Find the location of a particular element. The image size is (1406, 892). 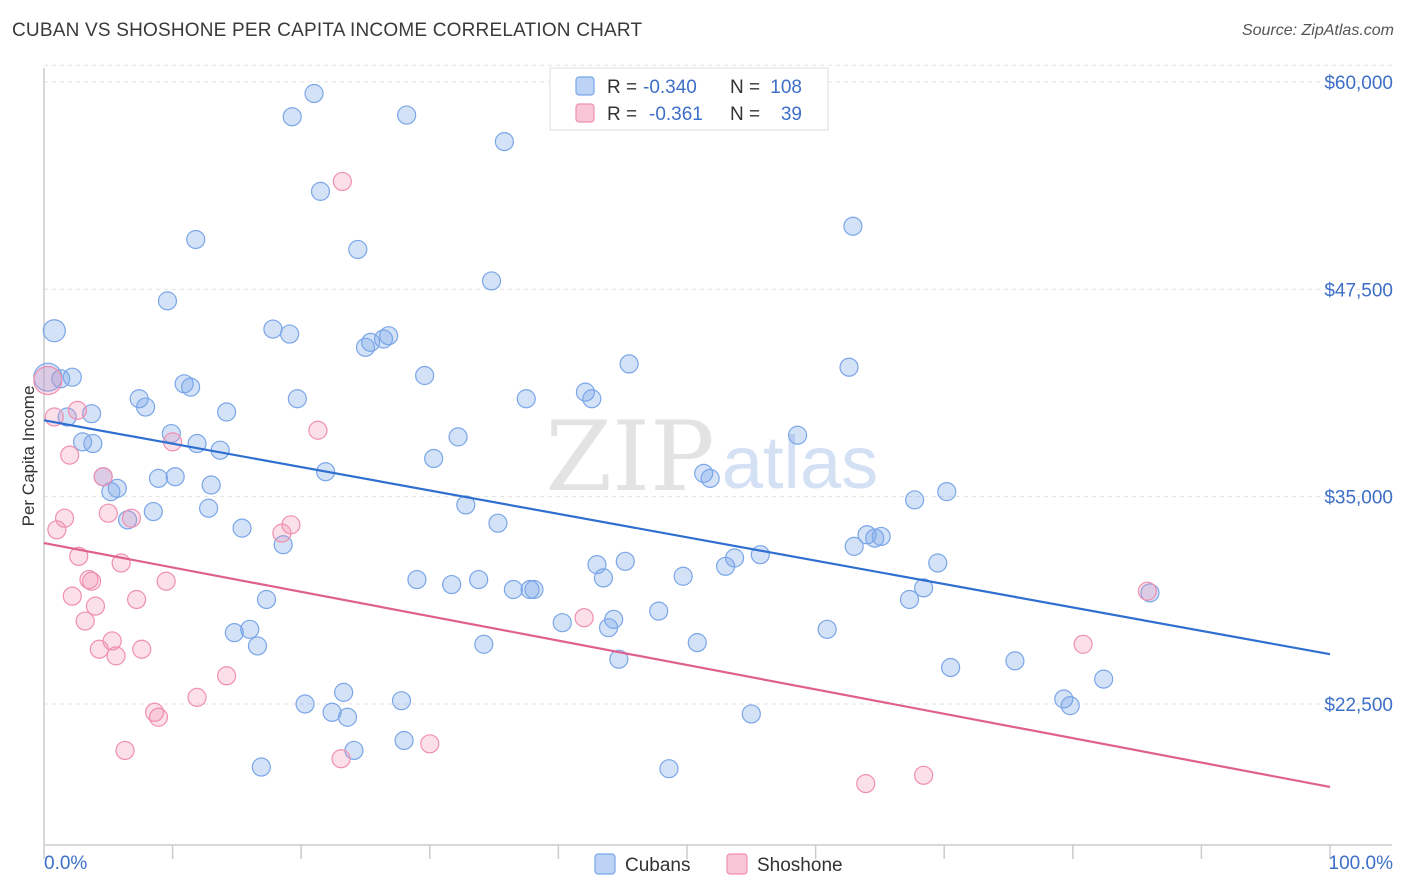

y-tick-label-1: $35,000 is located at coordinates (1358, 498).